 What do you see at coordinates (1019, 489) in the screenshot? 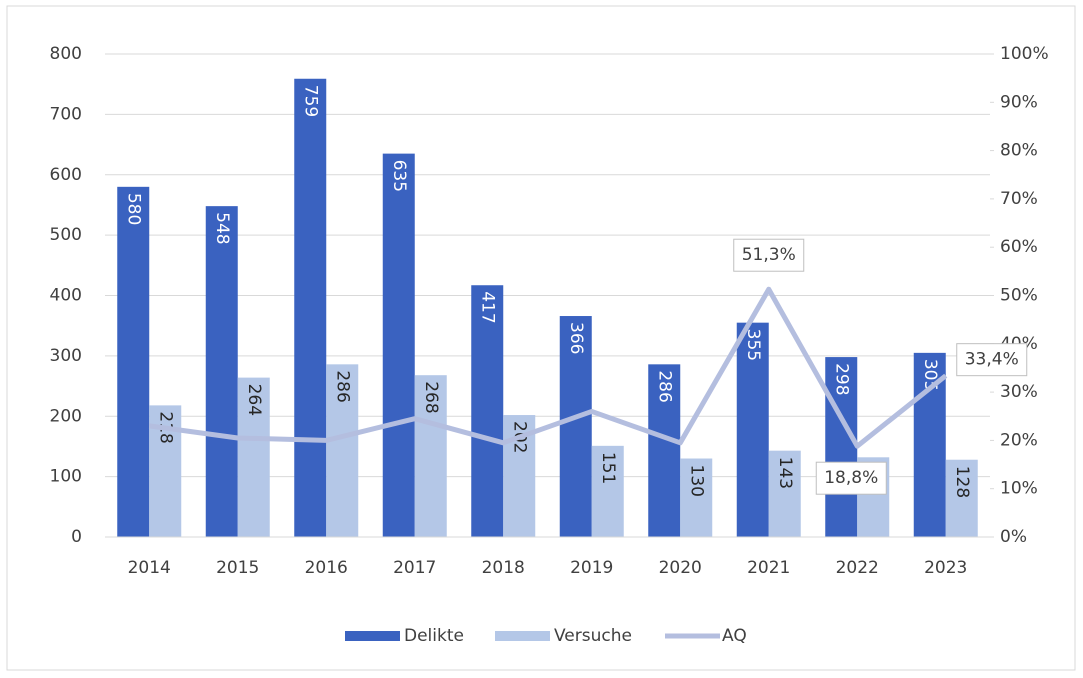
I see `y2-tick-label: 10%` at bounding box center [1019, 489].